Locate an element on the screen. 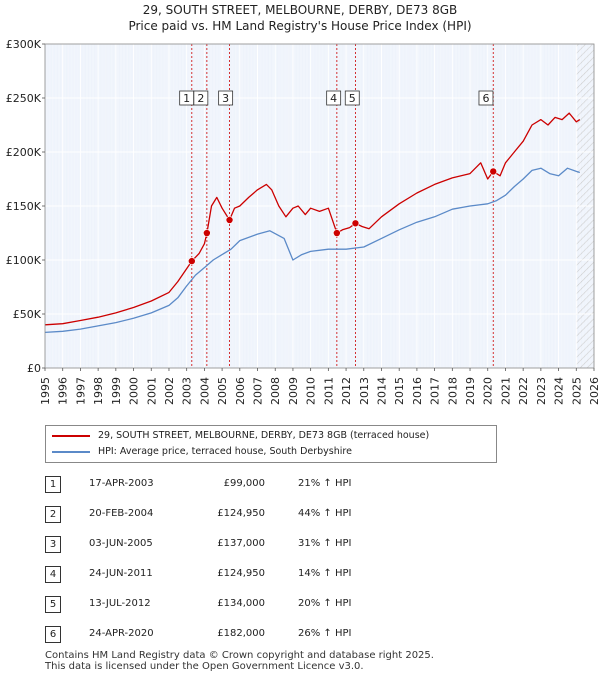 This screenshot has height=680, width=600. sale-label-box-4: 4 is located at coordinates (334, 98).